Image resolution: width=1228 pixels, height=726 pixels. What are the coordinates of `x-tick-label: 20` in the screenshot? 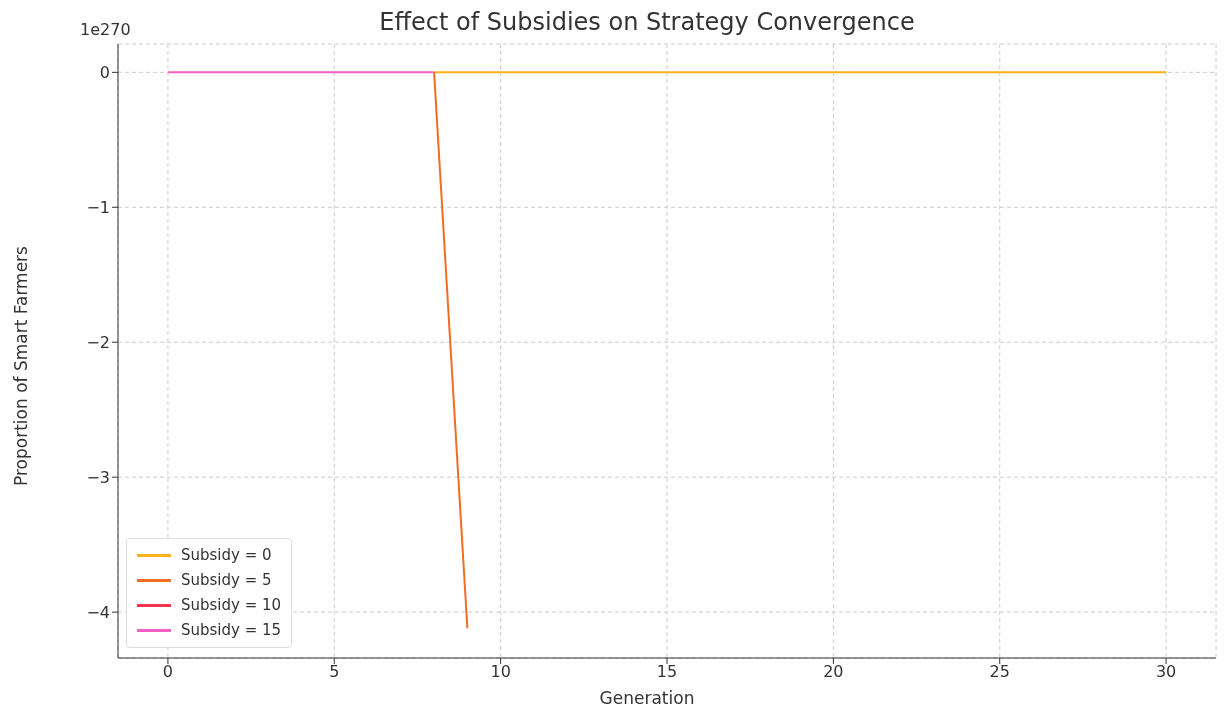 It's located at (833, 672).